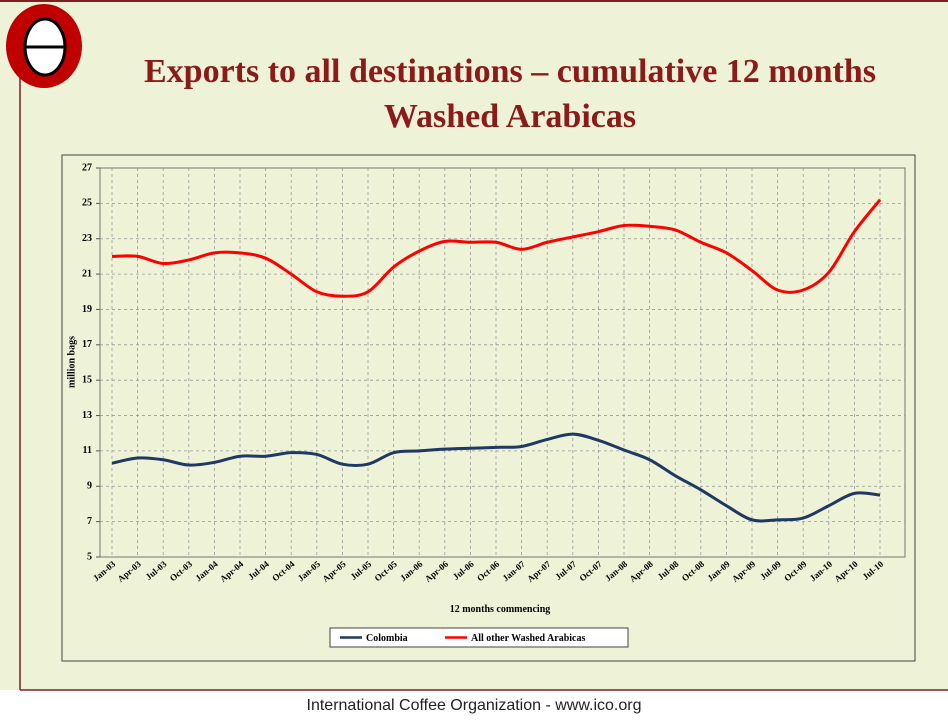 The image size is (948, 725). I want to click on y-tick-label: 9, so click(89, 486).